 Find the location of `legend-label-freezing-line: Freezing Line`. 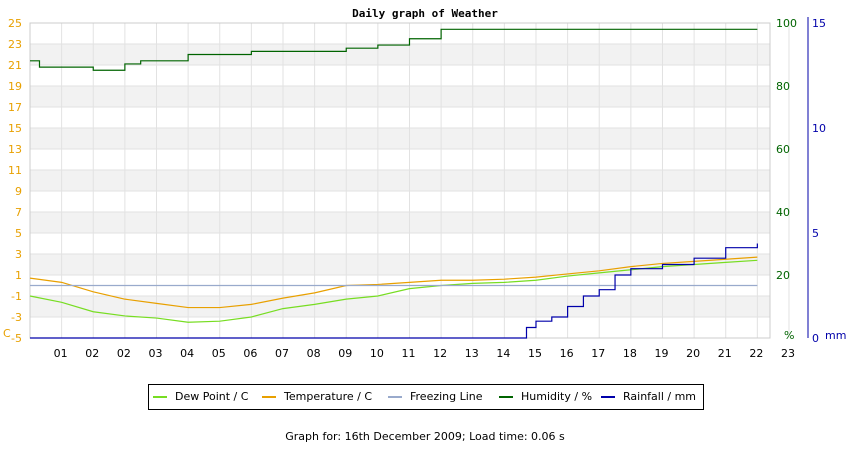

legend-label-freezing-line: Freezing Line is located at coordinates (446, 396).